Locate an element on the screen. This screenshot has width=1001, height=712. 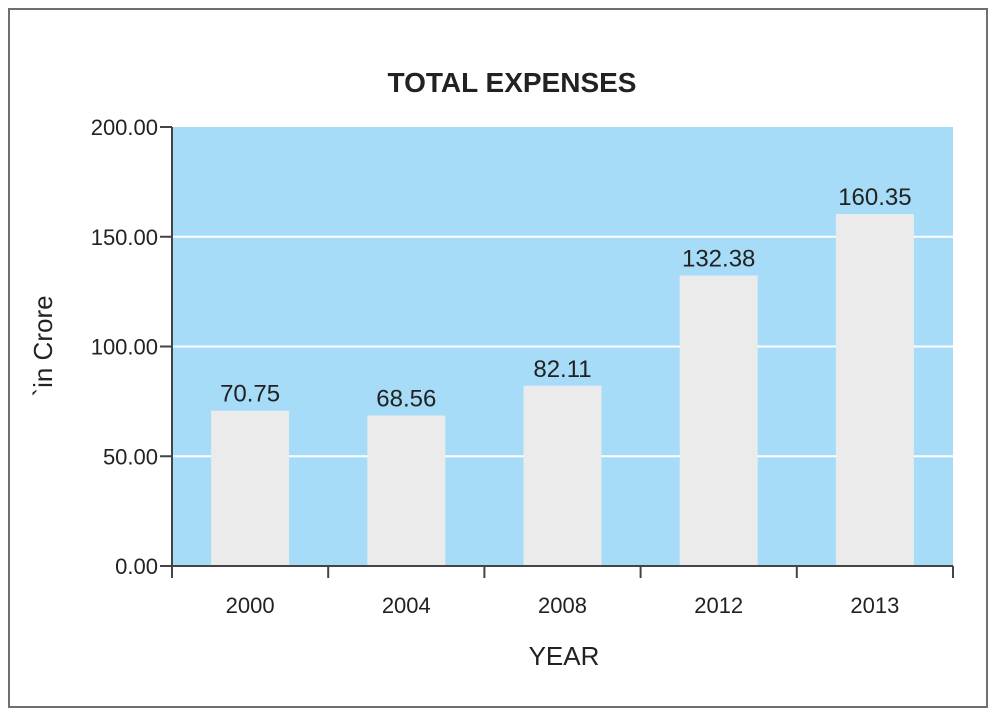
y-tick-label: 150.00 is located at coordinates (124, 237).